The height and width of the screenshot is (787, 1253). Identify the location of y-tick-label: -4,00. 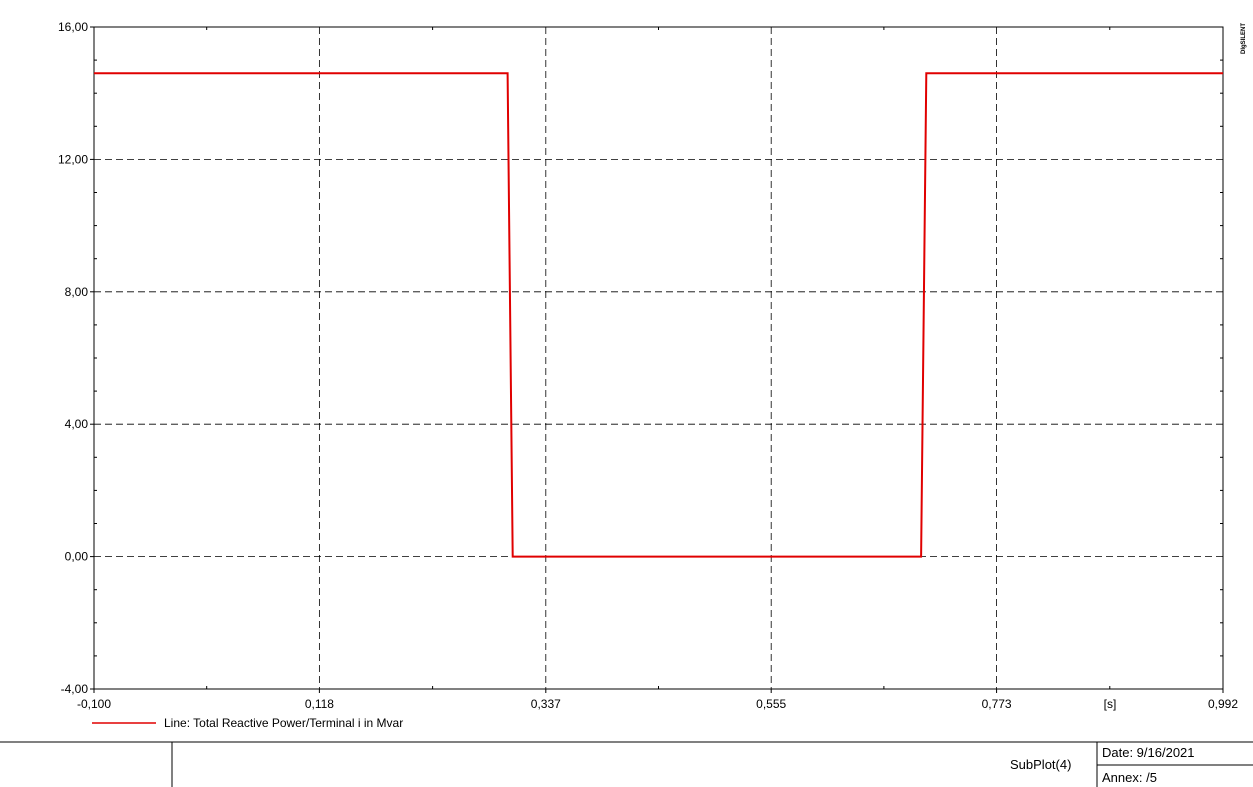
(75, 689).